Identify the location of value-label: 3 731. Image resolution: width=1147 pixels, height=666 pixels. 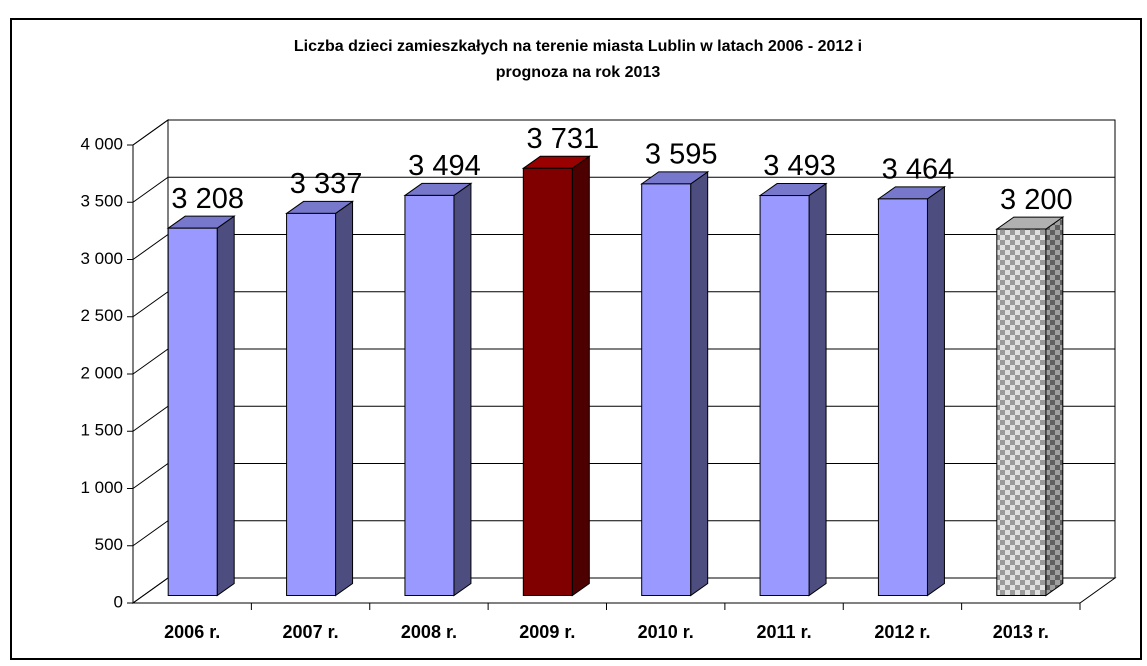
(563, 139).